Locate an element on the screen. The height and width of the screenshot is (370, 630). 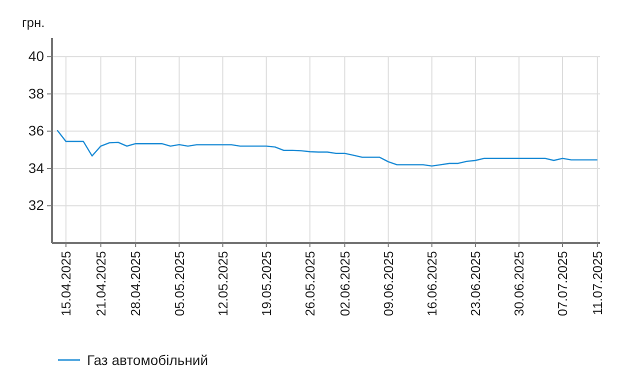
y-tick-label: 34 is located at coordinates (36, 168).